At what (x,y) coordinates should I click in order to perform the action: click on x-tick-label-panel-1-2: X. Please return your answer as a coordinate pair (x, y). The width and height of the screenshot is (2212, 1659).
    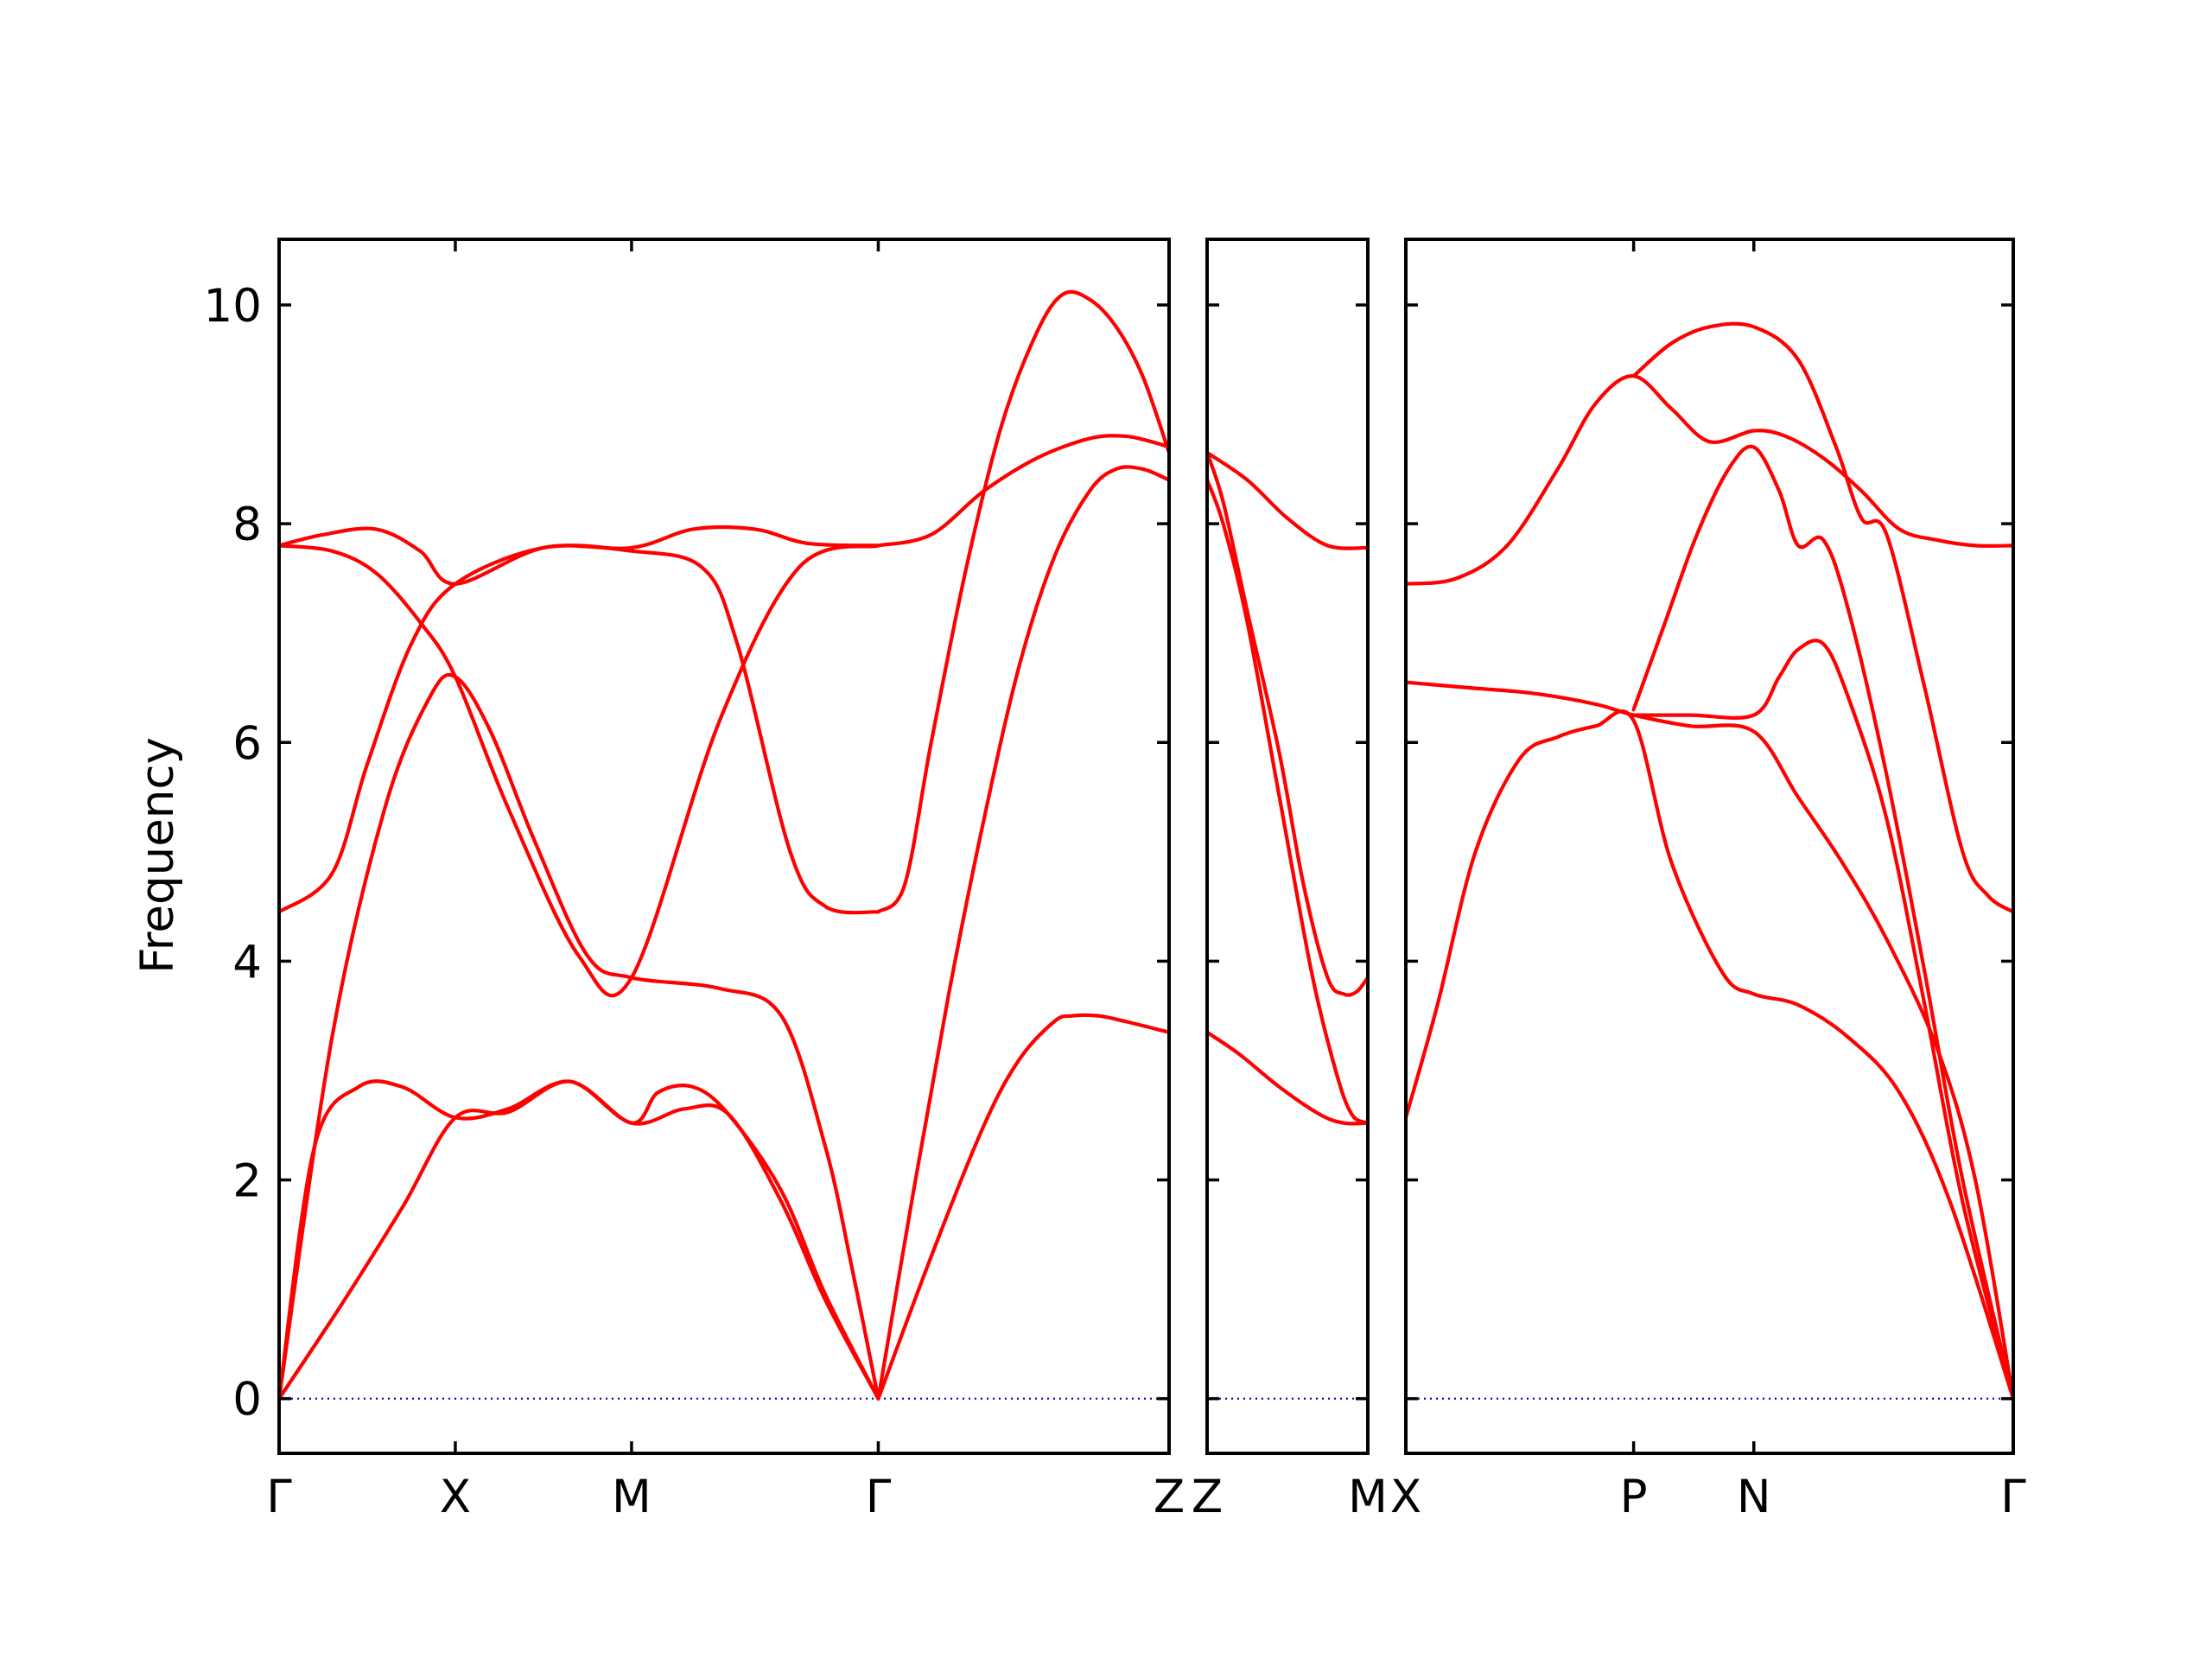
    Looking at the image, I should click on (455, 1497).